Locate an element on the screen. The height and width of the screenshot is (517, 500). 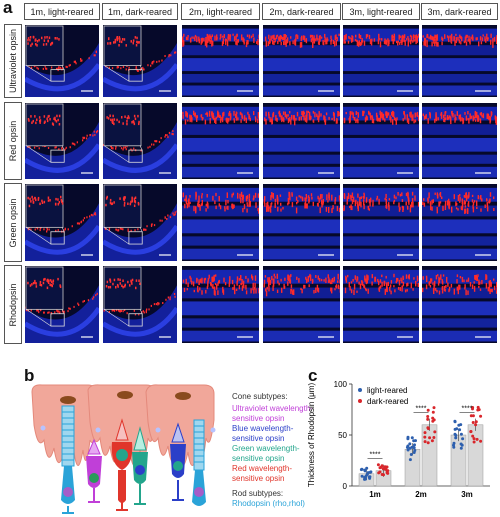
micrograph-r1-c3 is located at coordinates (301, 141).